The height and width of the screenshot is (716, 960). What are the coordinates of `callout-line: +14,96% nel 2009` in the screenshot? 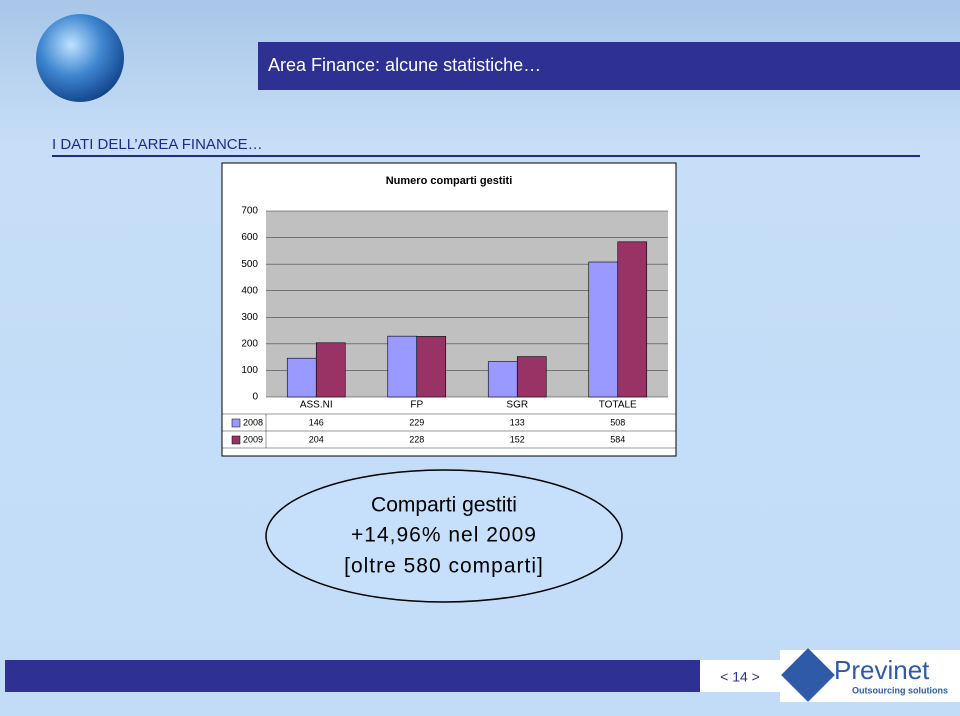 It's located at (444, 535).